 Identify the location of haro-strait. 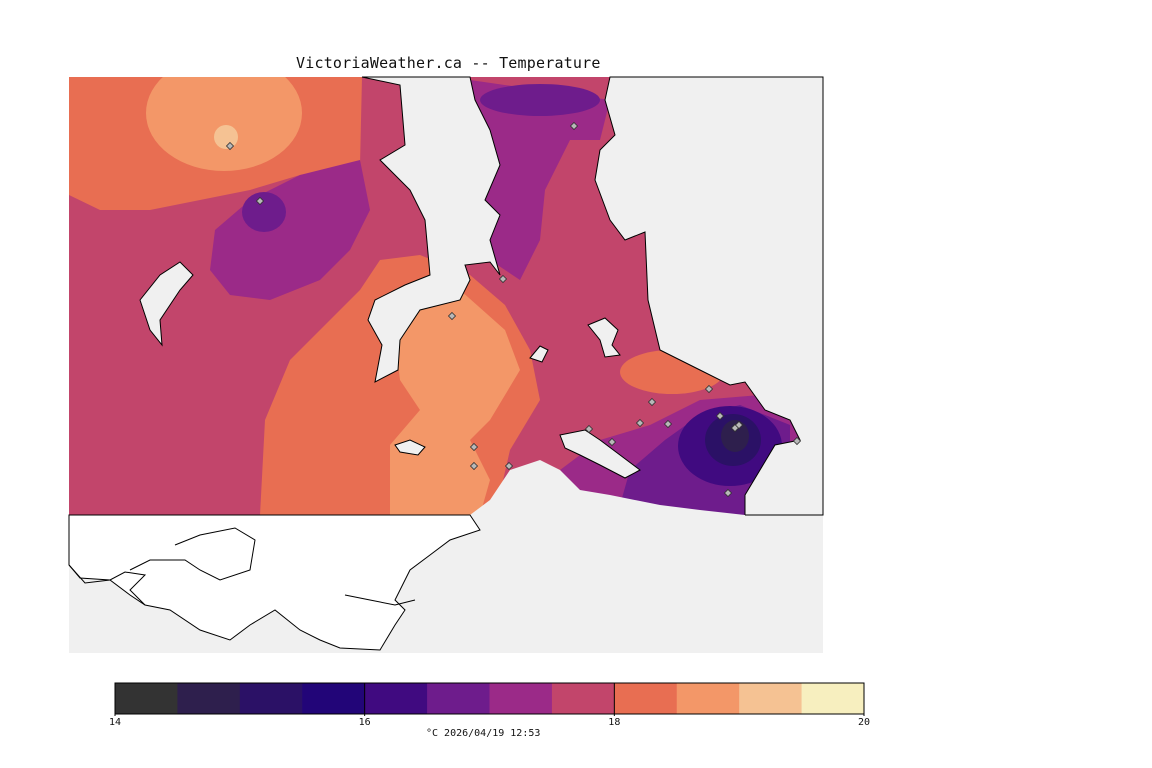
(709, 296).